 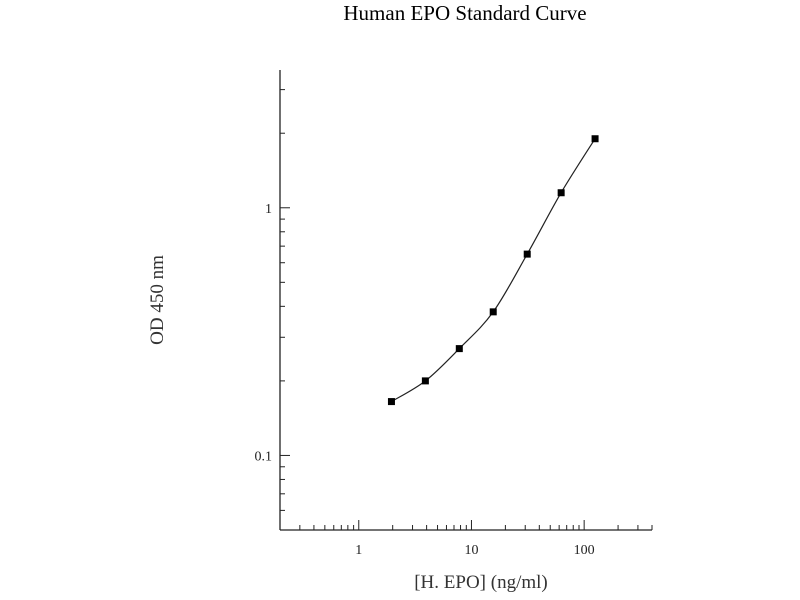 What do you see at coordinates (466, 525) in the screenshot?
I see `x-ticks` at bounding box center [466, 525].